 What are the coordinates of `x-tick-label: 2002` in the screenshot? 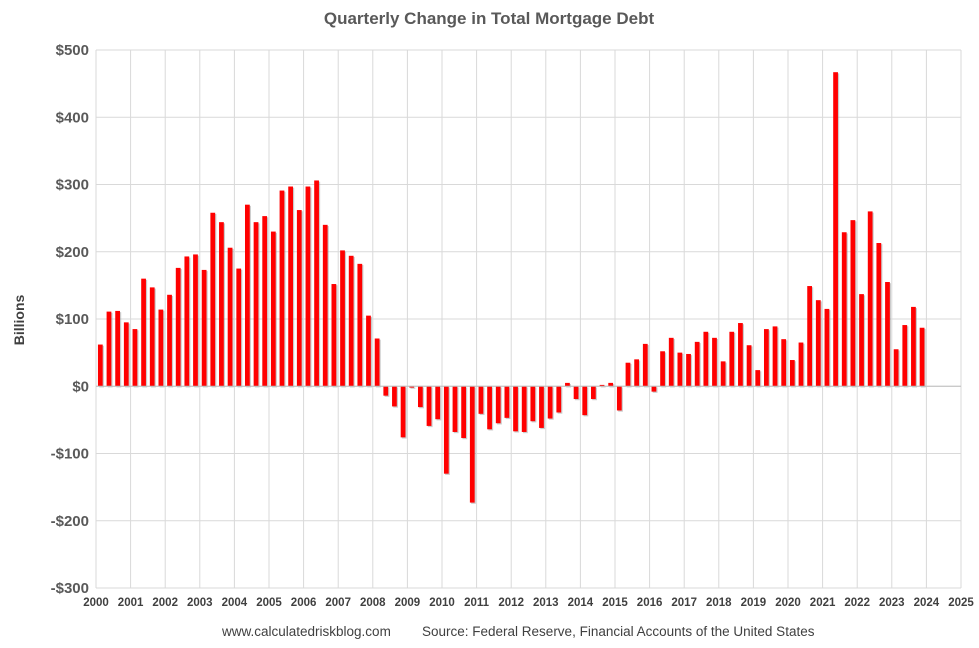 It's located at (165, 603).